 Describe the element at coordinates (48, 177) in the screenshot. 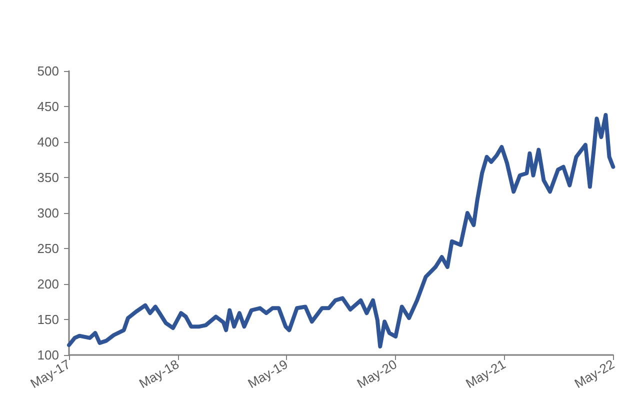

I see `y-tick-label: 350` at that location.